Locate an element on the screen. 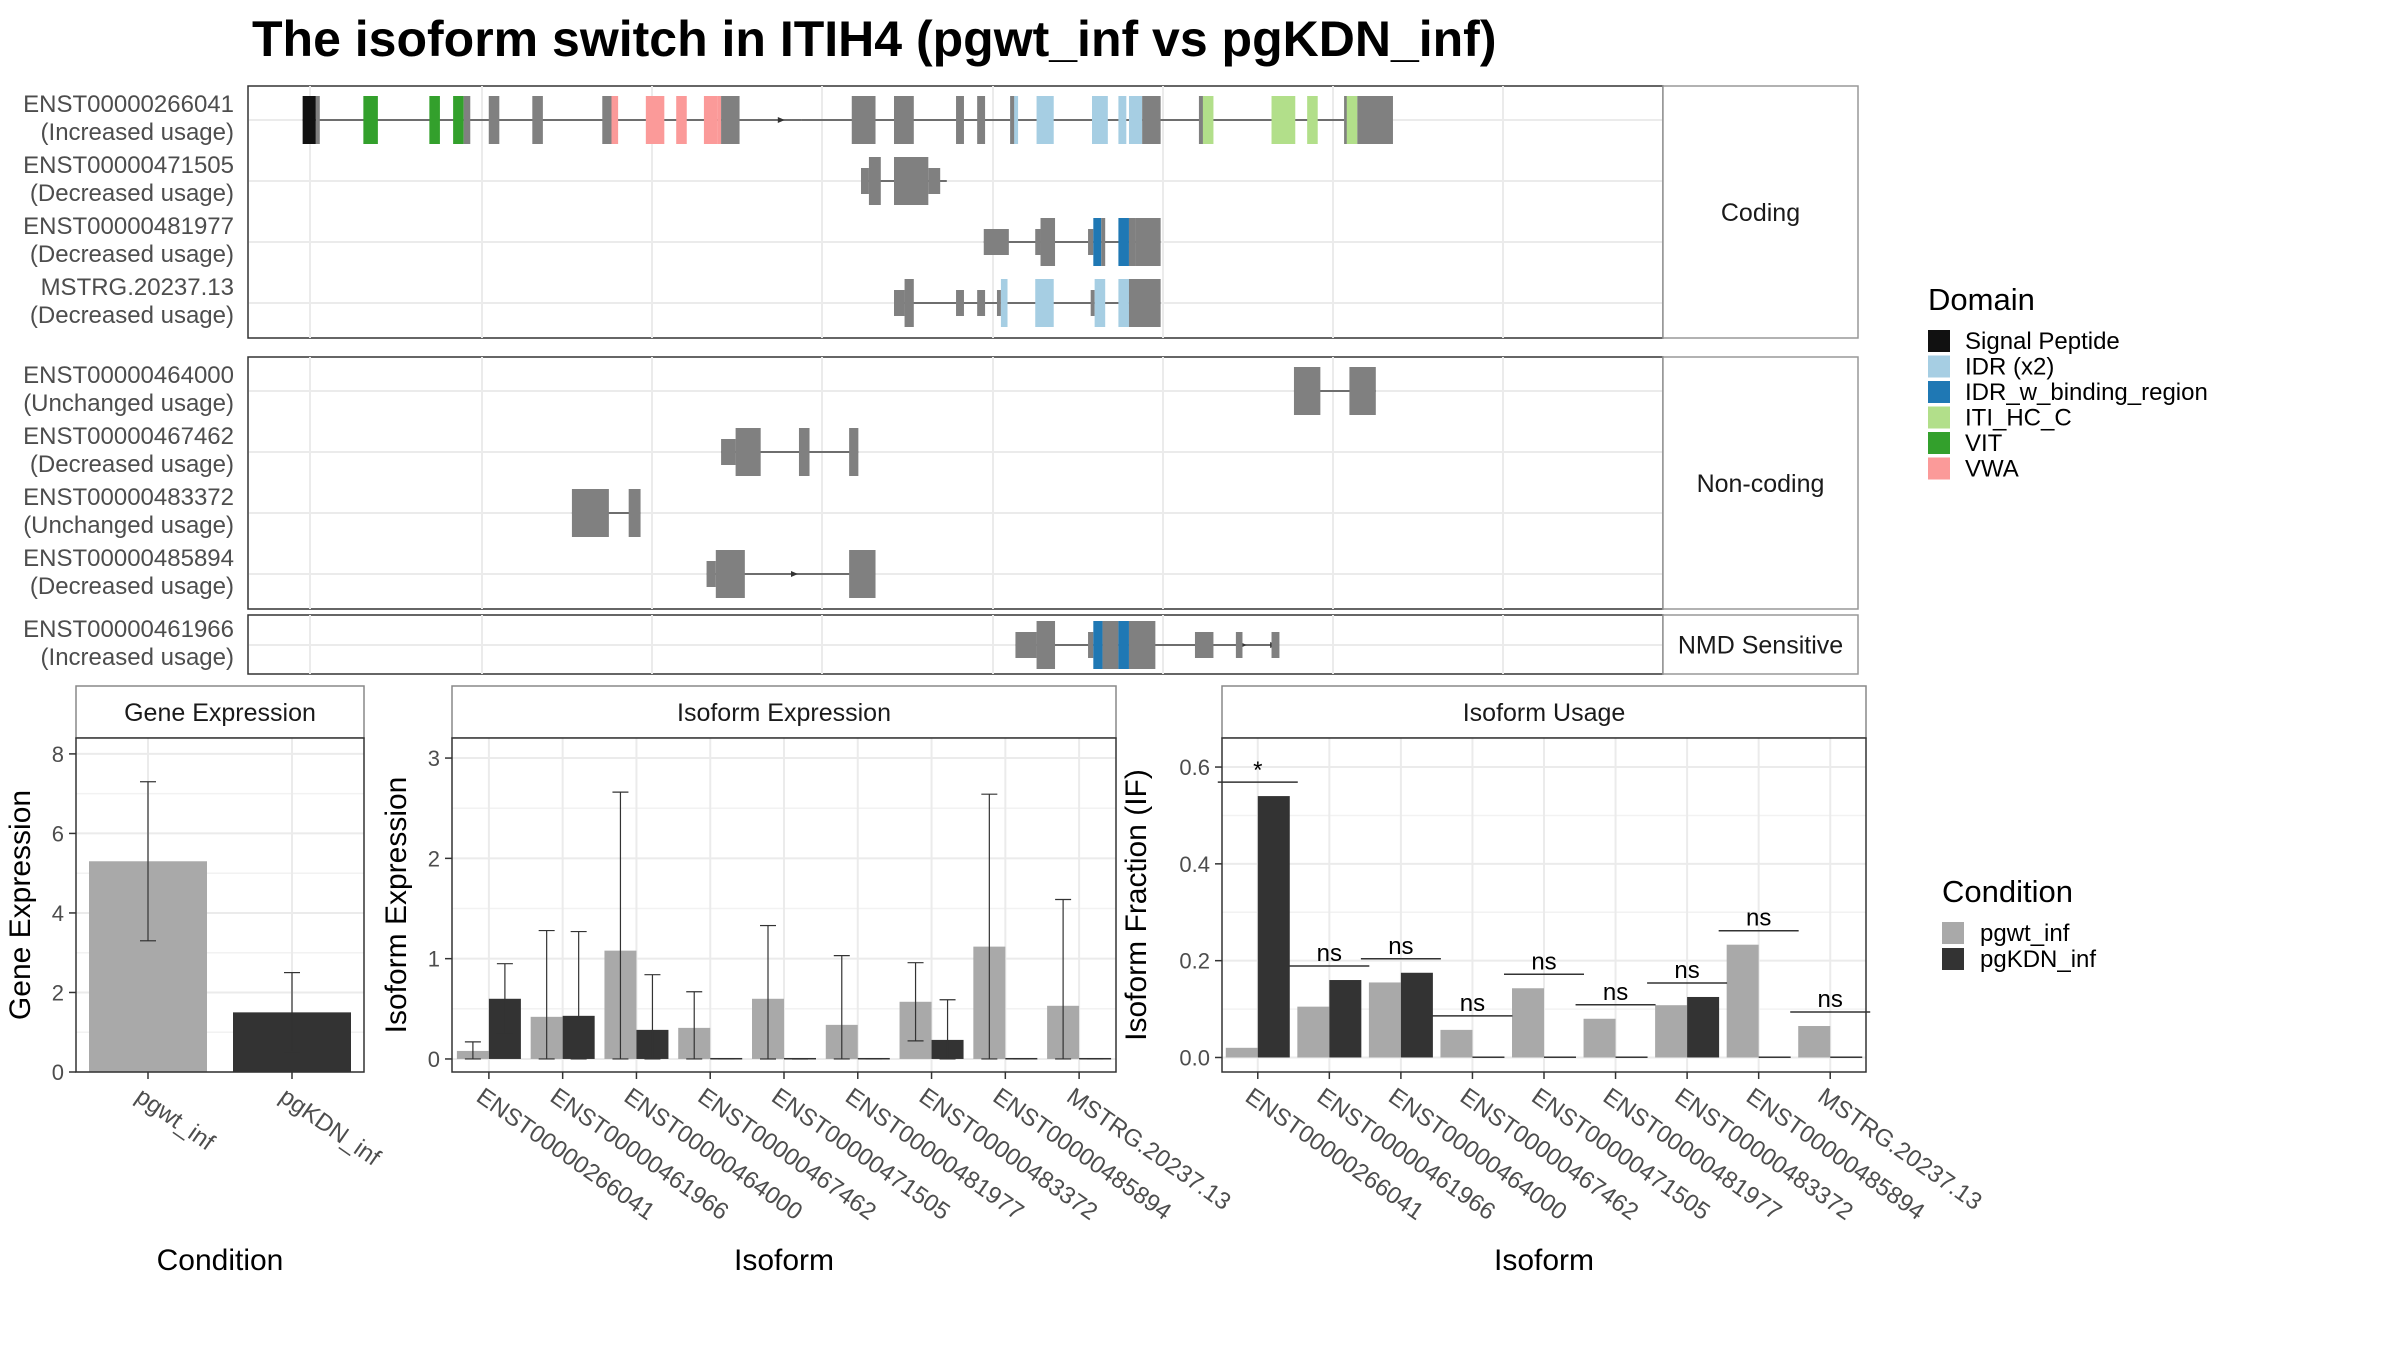 The width and height of the screenshot is (2400, 1350). panel-strip-label: Non-coding is located at coordinates (1761, 484).